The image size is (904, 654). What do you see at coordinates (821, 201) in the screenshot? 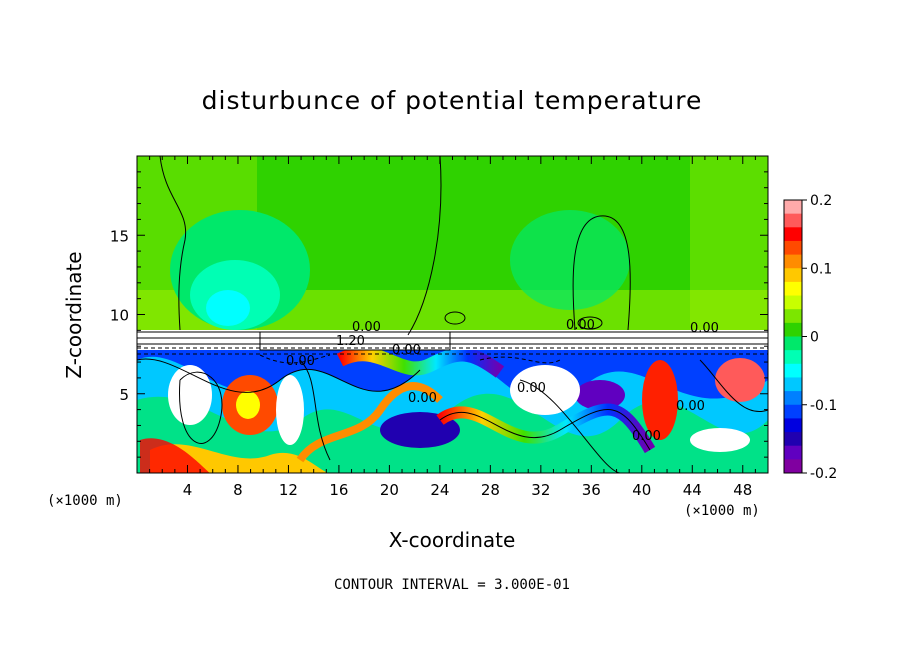
I see `colorbar-tick-label: 0.2` at bounding box center [821, 201].